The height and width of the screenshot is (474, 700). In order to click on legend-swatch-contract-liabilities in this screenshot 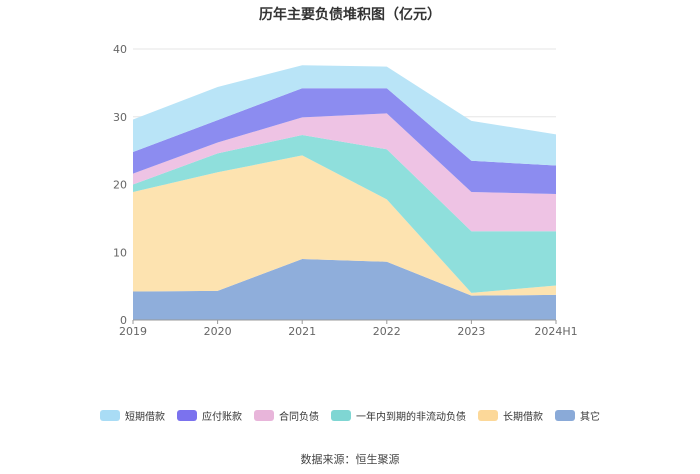, I will do `click(264, 415)`.